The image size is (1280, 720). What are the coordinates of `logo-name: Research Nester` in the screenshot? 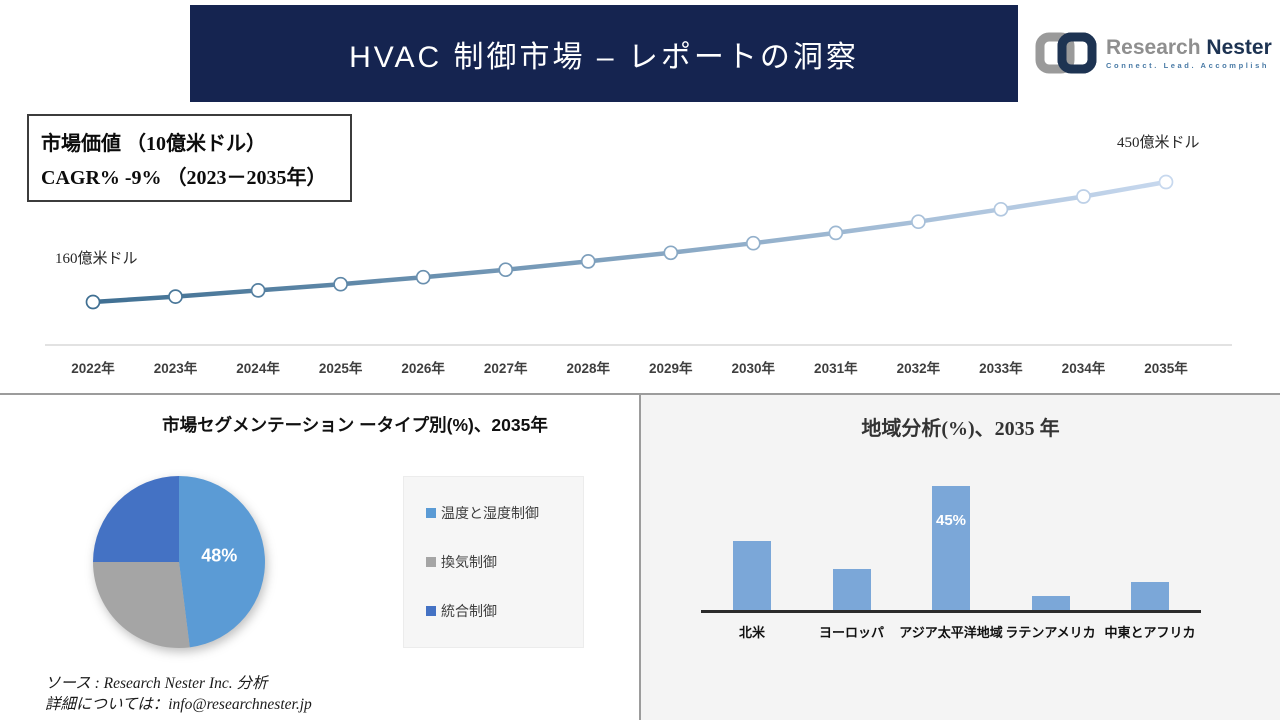 It's located at (1189, 47).